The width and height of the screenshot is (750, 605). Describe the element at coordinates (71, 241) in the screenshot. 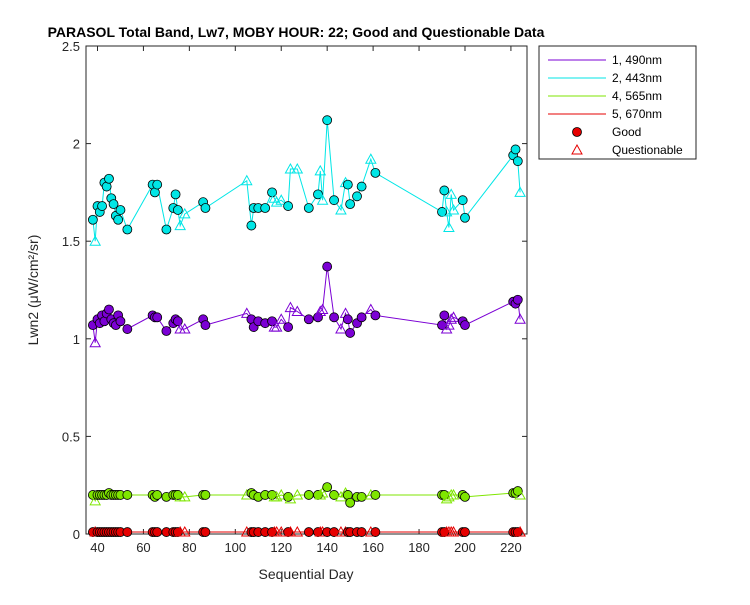

I see `y-tick-label: 1.5` at that location.